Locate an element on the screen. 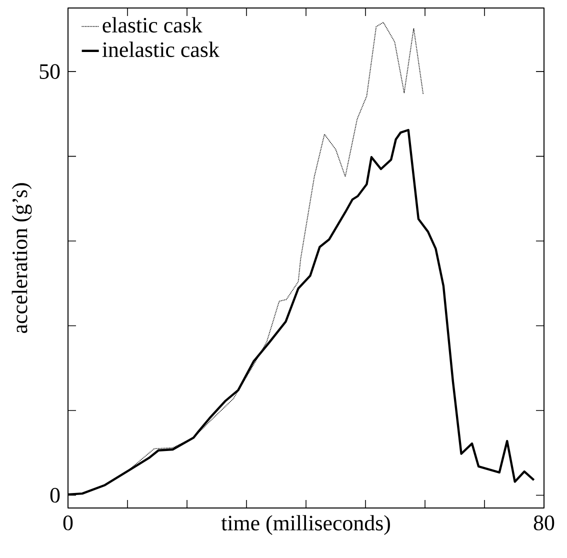 This screenshot has width=567, height=558. x-tick-label: 80 is located at coordinates (544, 522).